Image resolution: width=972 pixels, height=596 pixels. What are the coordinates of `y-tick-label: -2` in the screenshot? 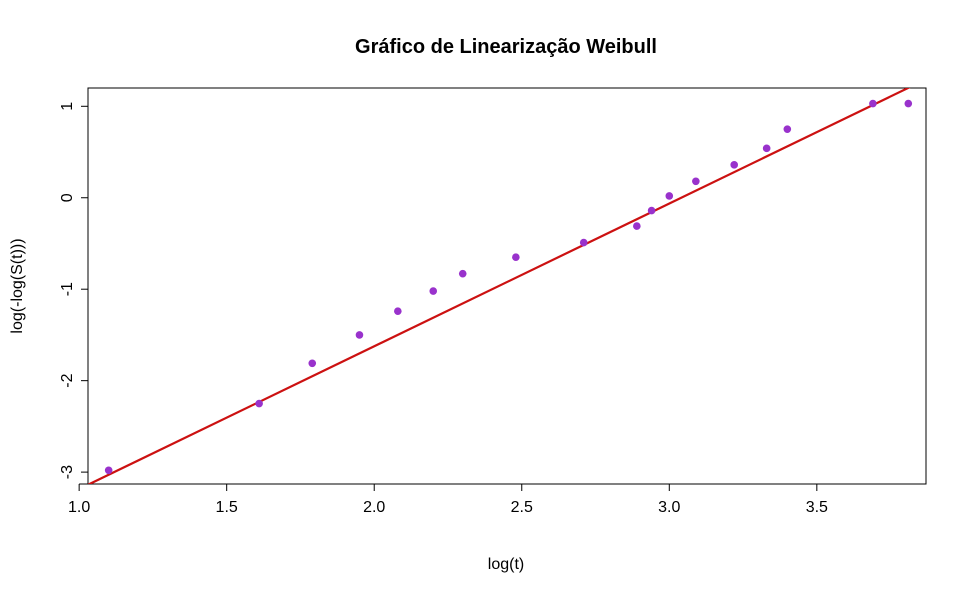 It's located at (67, 380).